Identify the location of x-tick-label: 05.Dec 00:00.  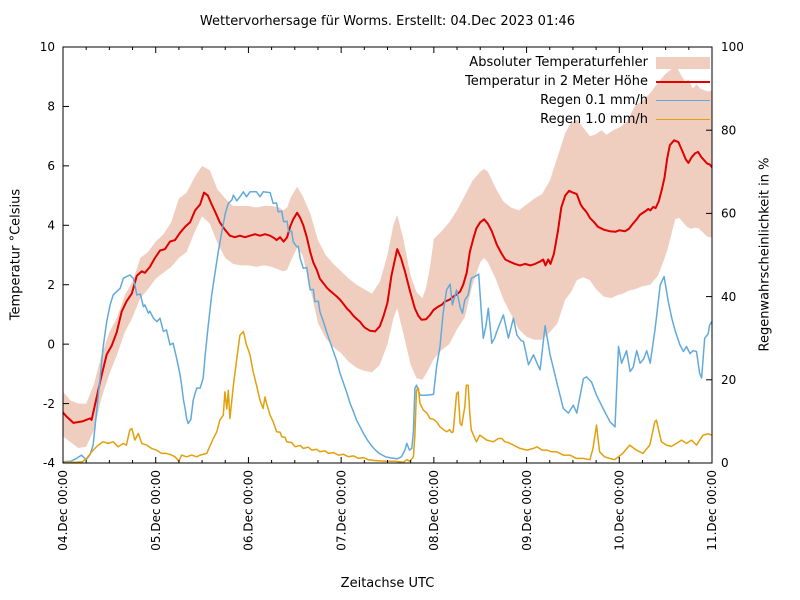
(156, 510).